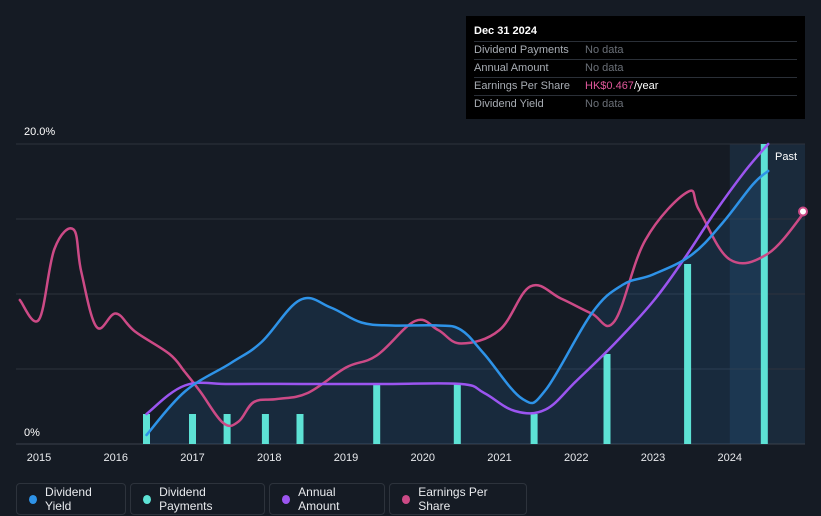 The image size is (821, 516). What do you see at coordinates (384, 458) in the screenshot?
I see `x-axis-ticks: 2015 2016 2017 2018 2019 2020 2021 2022 2023 2024` at bounding box center [384, 458].